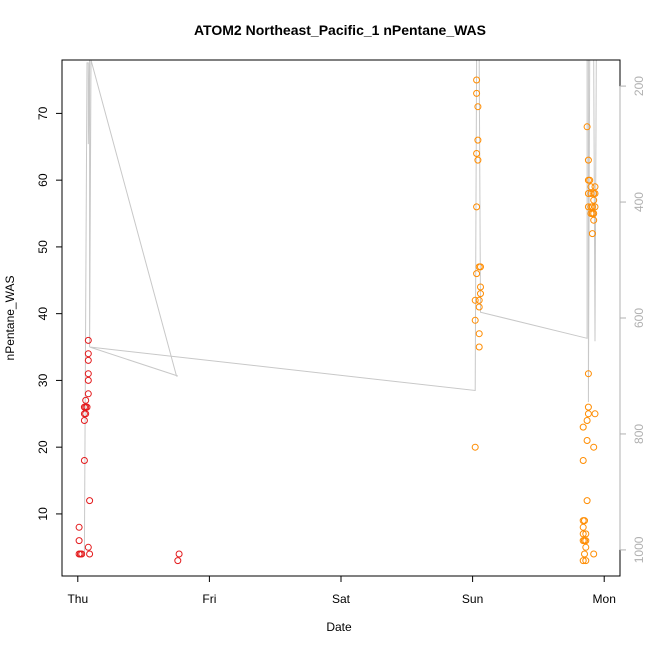 The height and width of the screenshot is (650, 650). Describe the element at coordinates (341, 599) in the screenshot. I see `x-tick-label: Sat` at that location.